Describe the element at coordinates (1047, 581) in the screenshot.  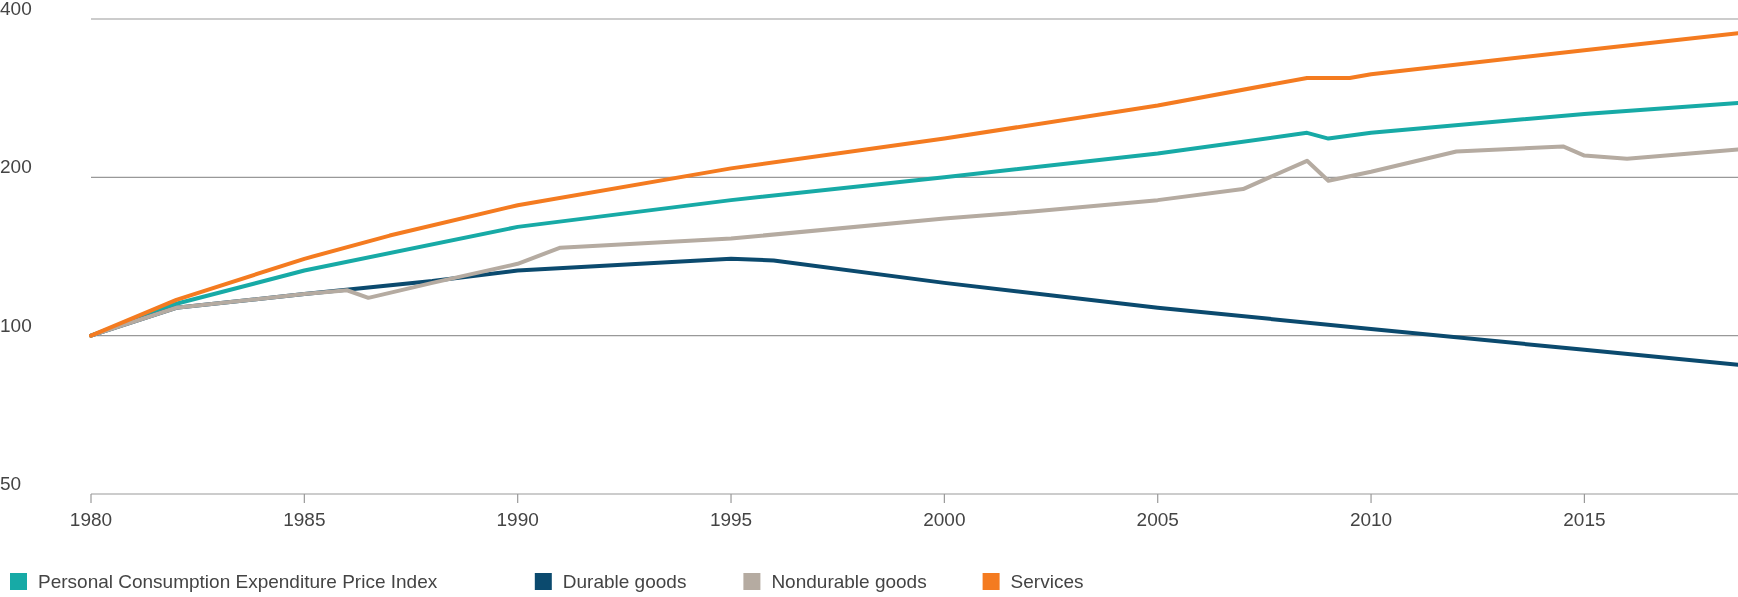
I see `legend-label: Services` at that location.